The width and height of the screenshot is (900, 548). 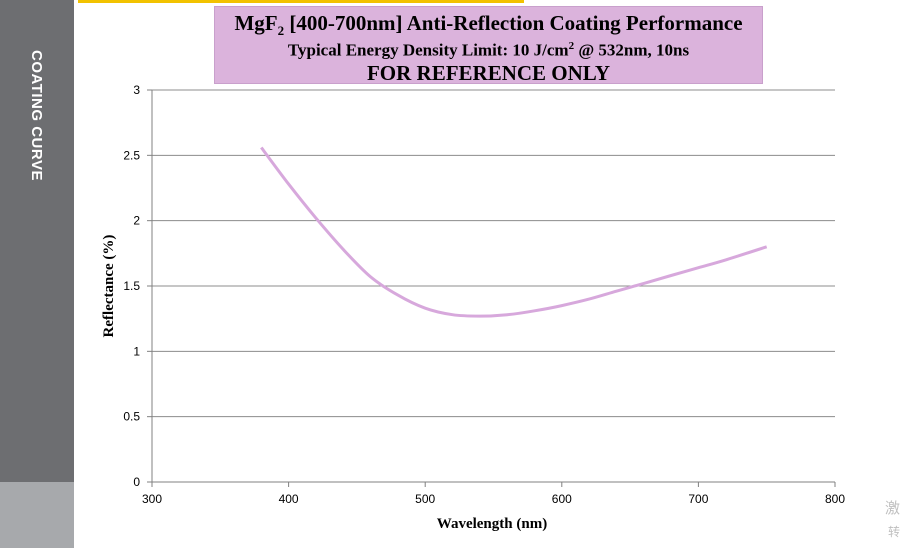 I want to click on x-tick-labels: 300 400 500 600 700 800, so click(x=493, y=499).